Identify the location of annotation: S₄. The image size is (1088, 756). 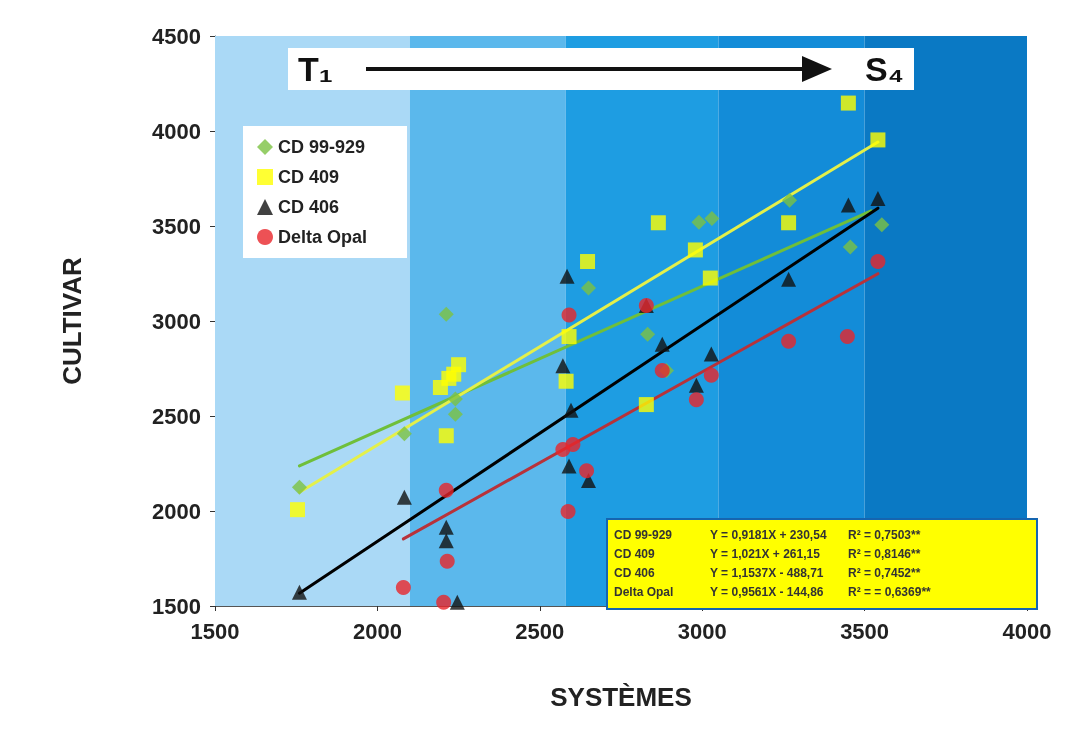
(884, 69).